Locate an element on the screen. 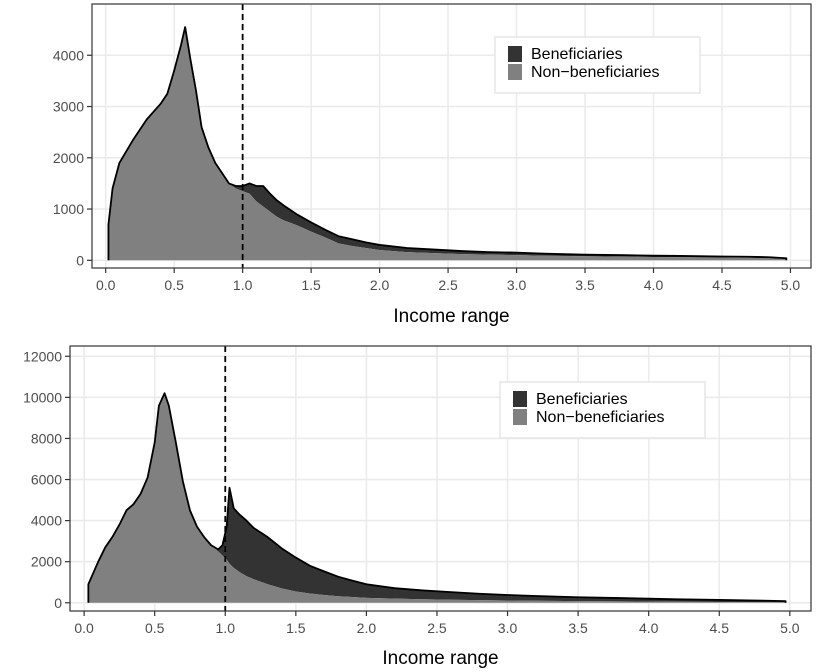  y-tick-label: 8000 is located at coordinates (46, 438).